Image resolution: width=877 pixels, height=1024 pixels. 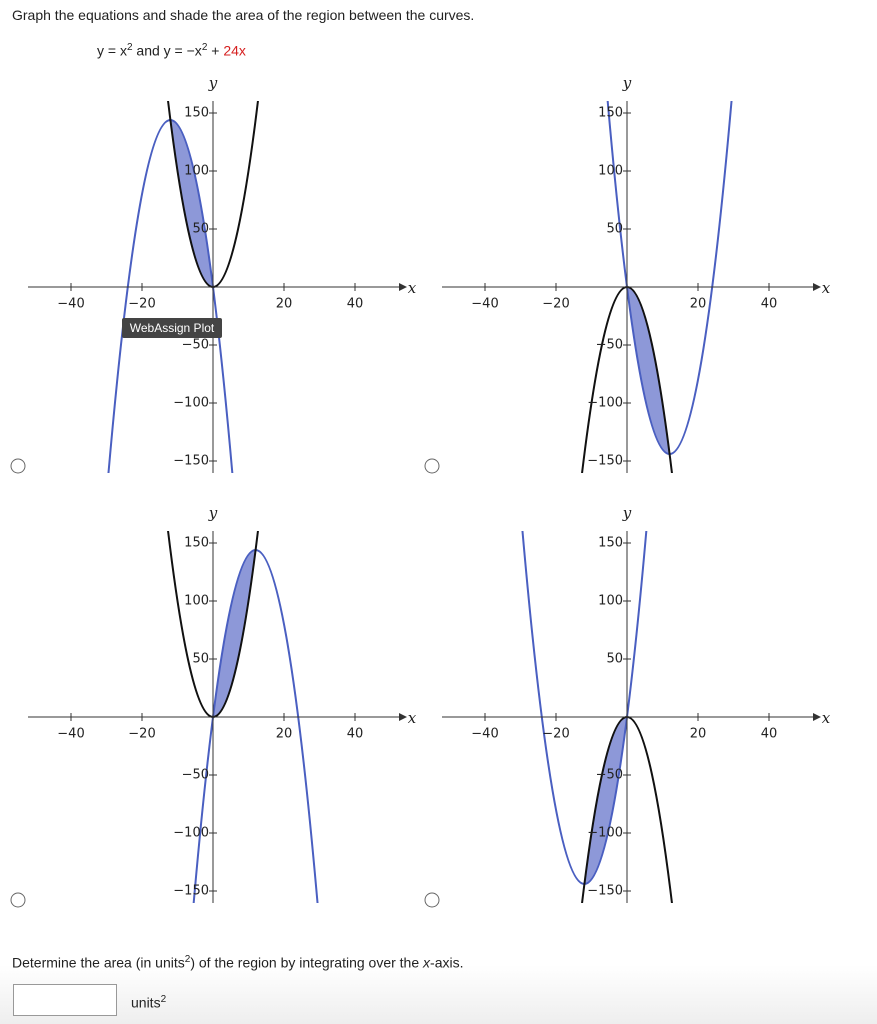 What do you see at coordinates (187, 959) in the screenshot?
I see `q-exp: 2` at bounding box center [187, 959].